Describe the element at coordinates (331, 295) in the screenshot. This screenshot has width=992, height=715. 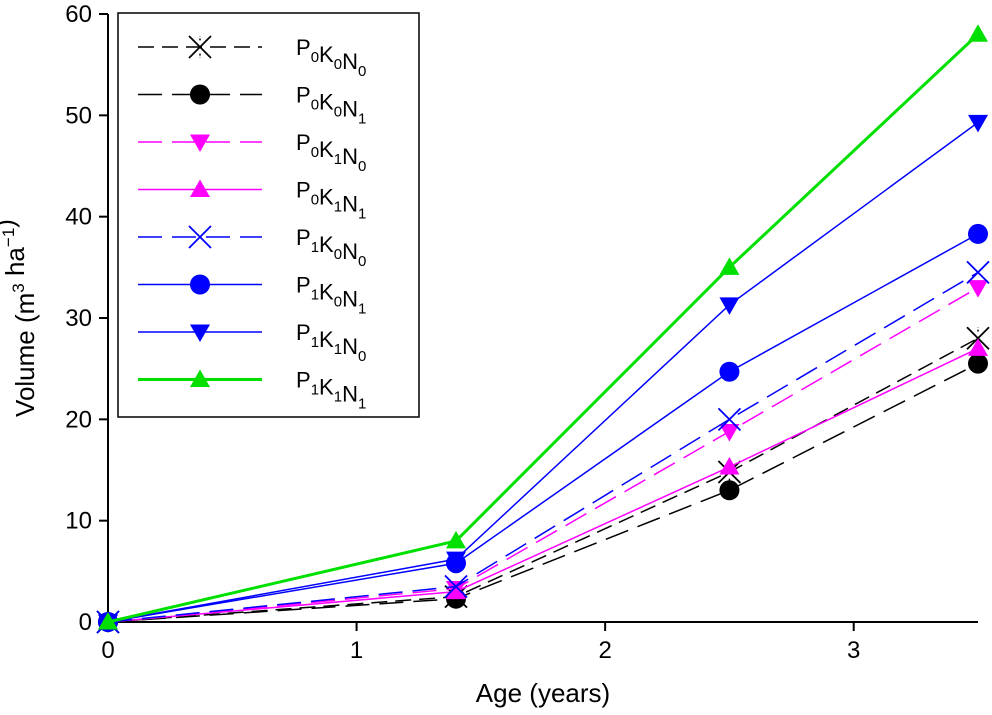
I see `legend-label: P1K0N1` at that location.